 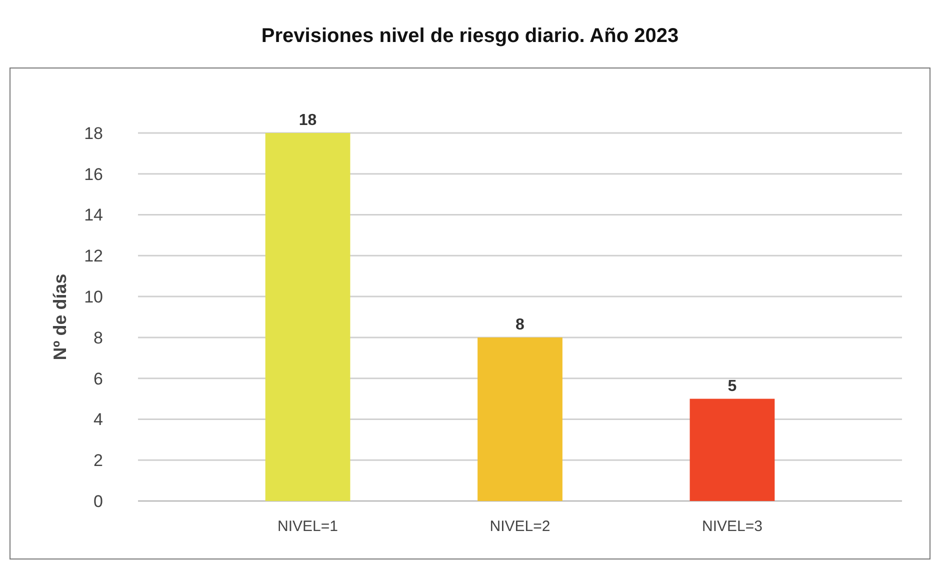 I want to click on y-tick-label: 16, so click(x=93, y=174).